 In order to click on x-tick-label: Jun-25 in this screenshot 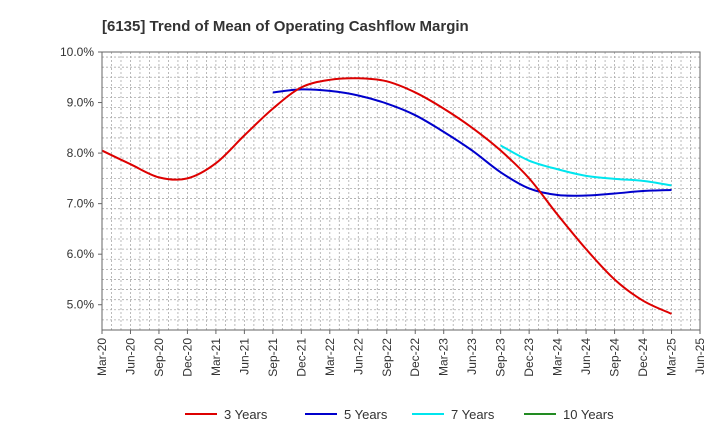, I will do `click(700, 356)`.